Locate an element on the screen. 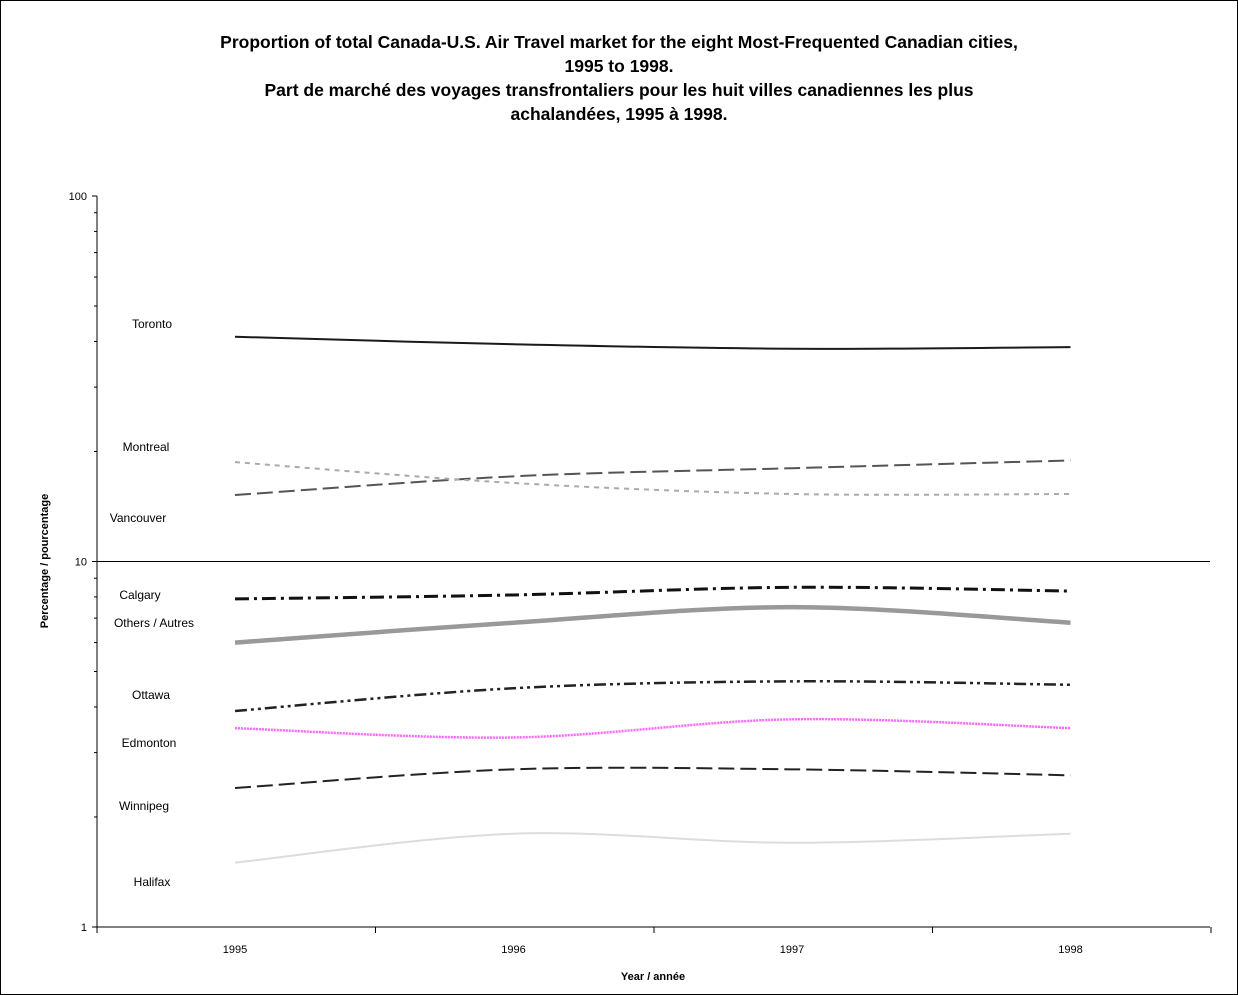  title-line-4: achalandées, 1995 à 1998. is located at coordinates (619, 114).